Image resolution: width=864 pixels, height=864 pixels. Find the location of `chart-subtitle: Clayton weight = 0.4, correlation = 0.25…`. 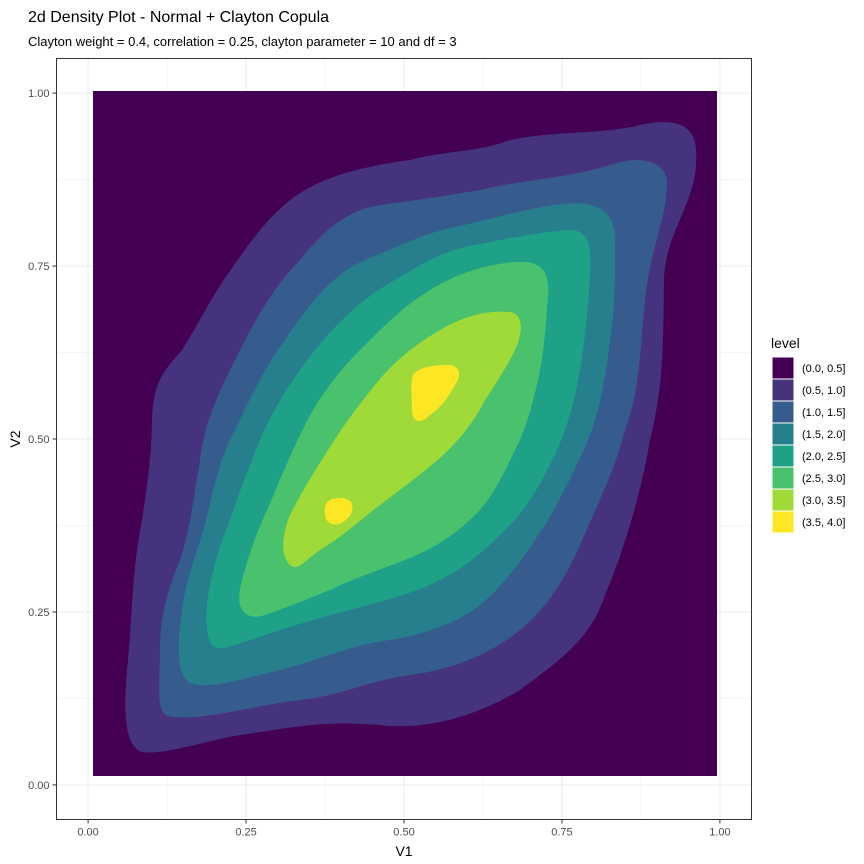

chart-subtitle: Clayton weight = 0.4, correlation = 0.25… is located at coordinates (242, 41).